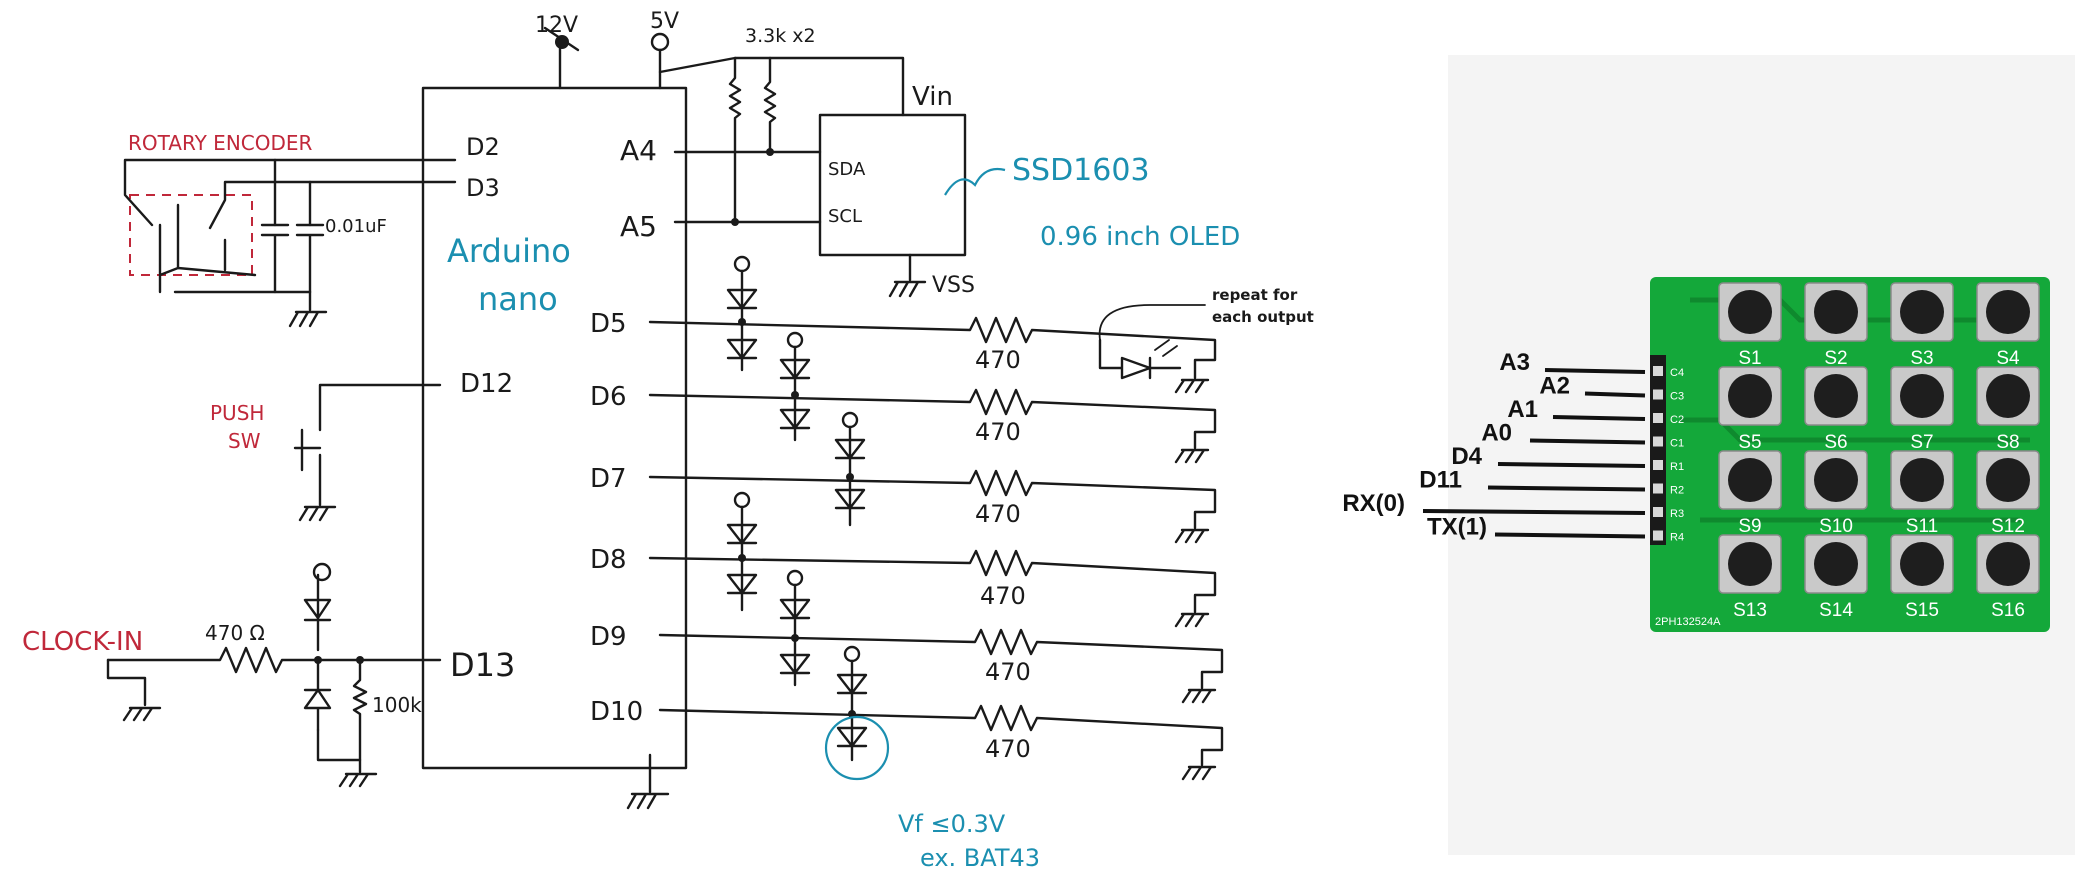 Image resolution: width=2075 pixels, height=878 pixels. Describe the element at coordinates (777, 63) in the screenshot. I see `supply-5v: 5V` at that location.